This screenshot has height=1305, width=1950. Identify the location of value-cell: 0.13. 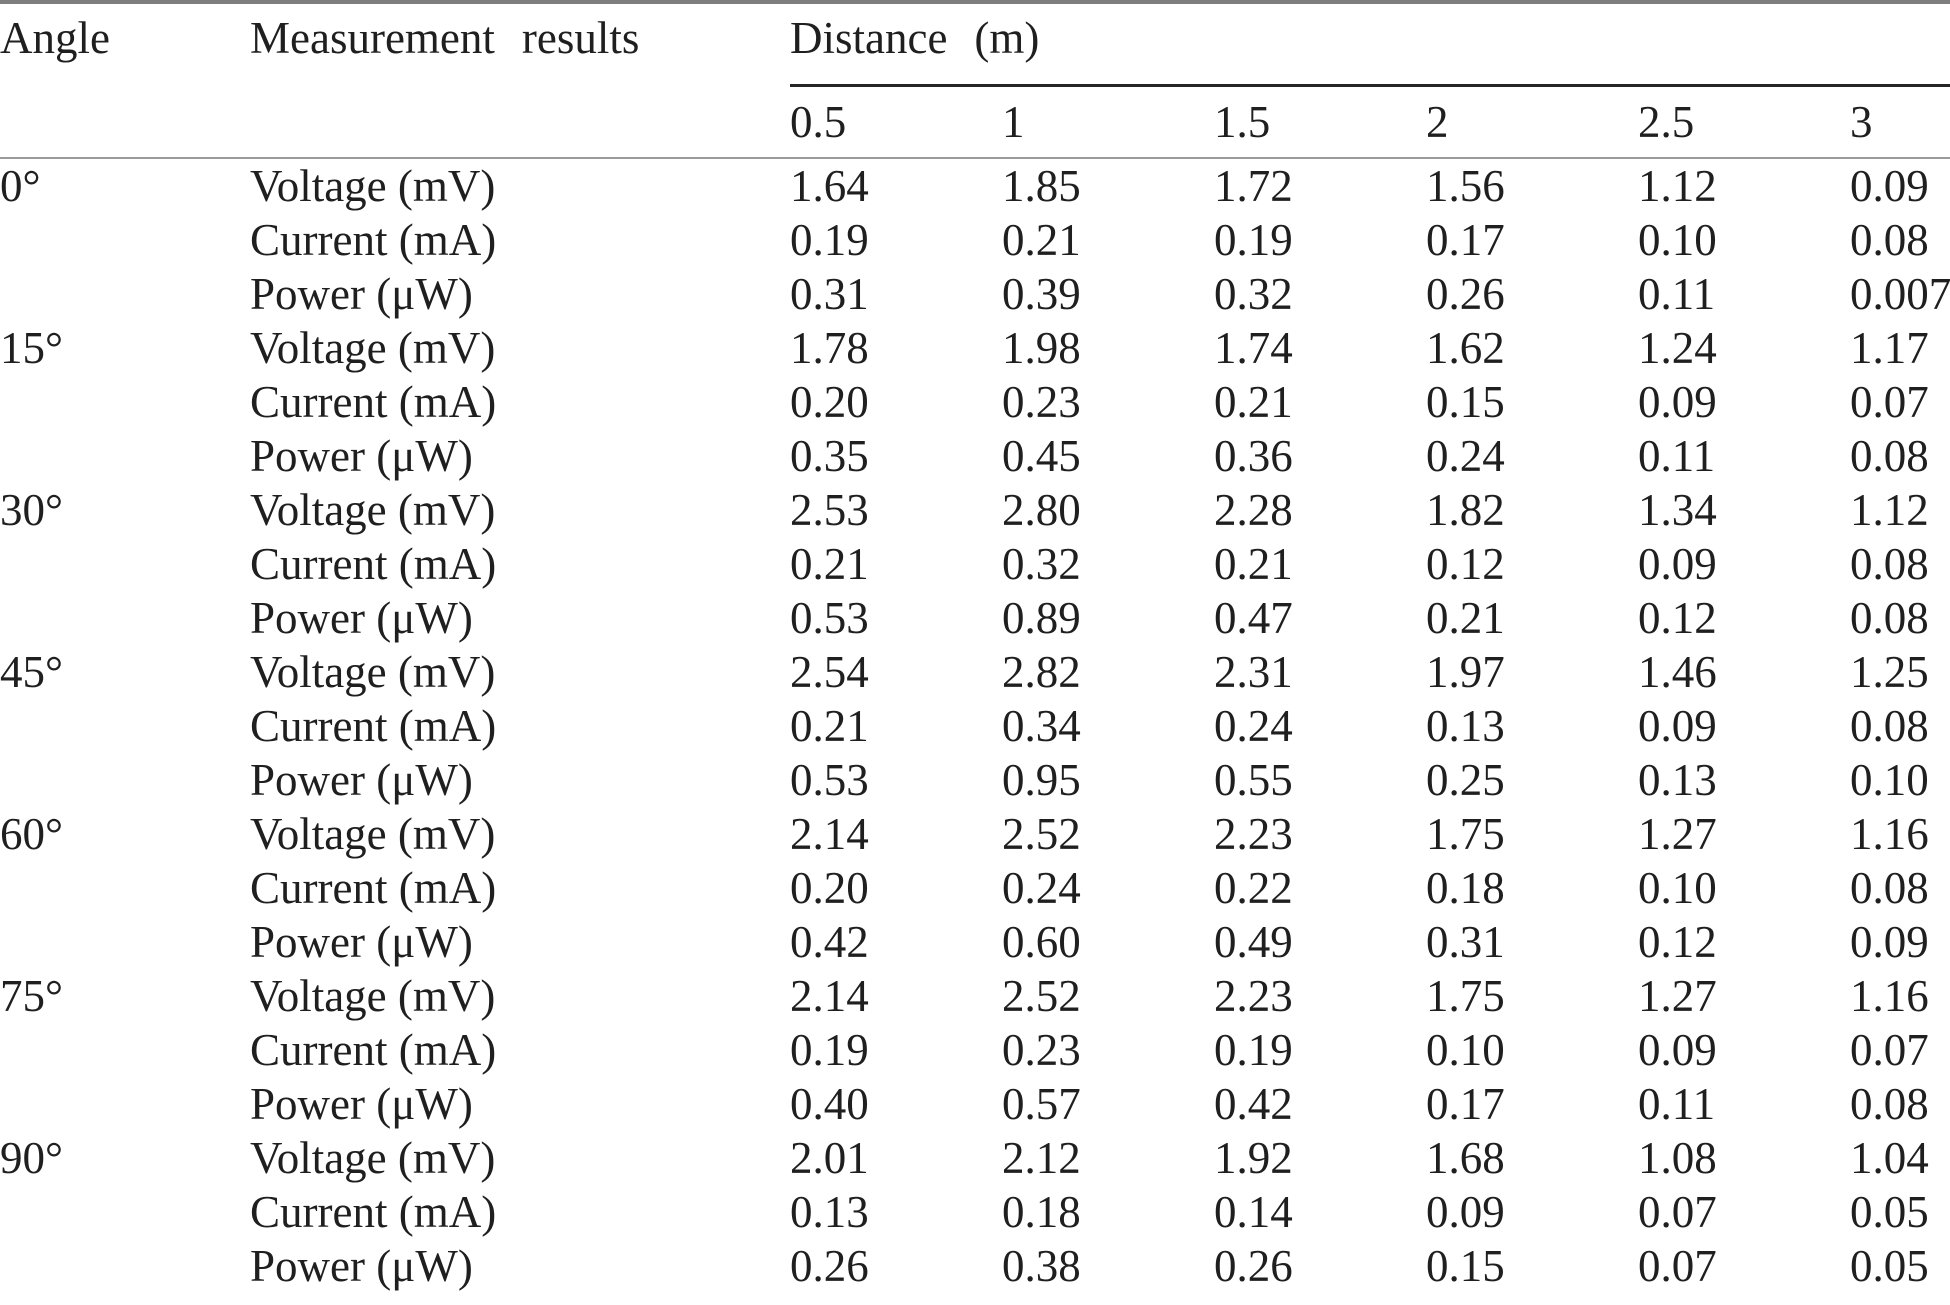
(1677, 780).